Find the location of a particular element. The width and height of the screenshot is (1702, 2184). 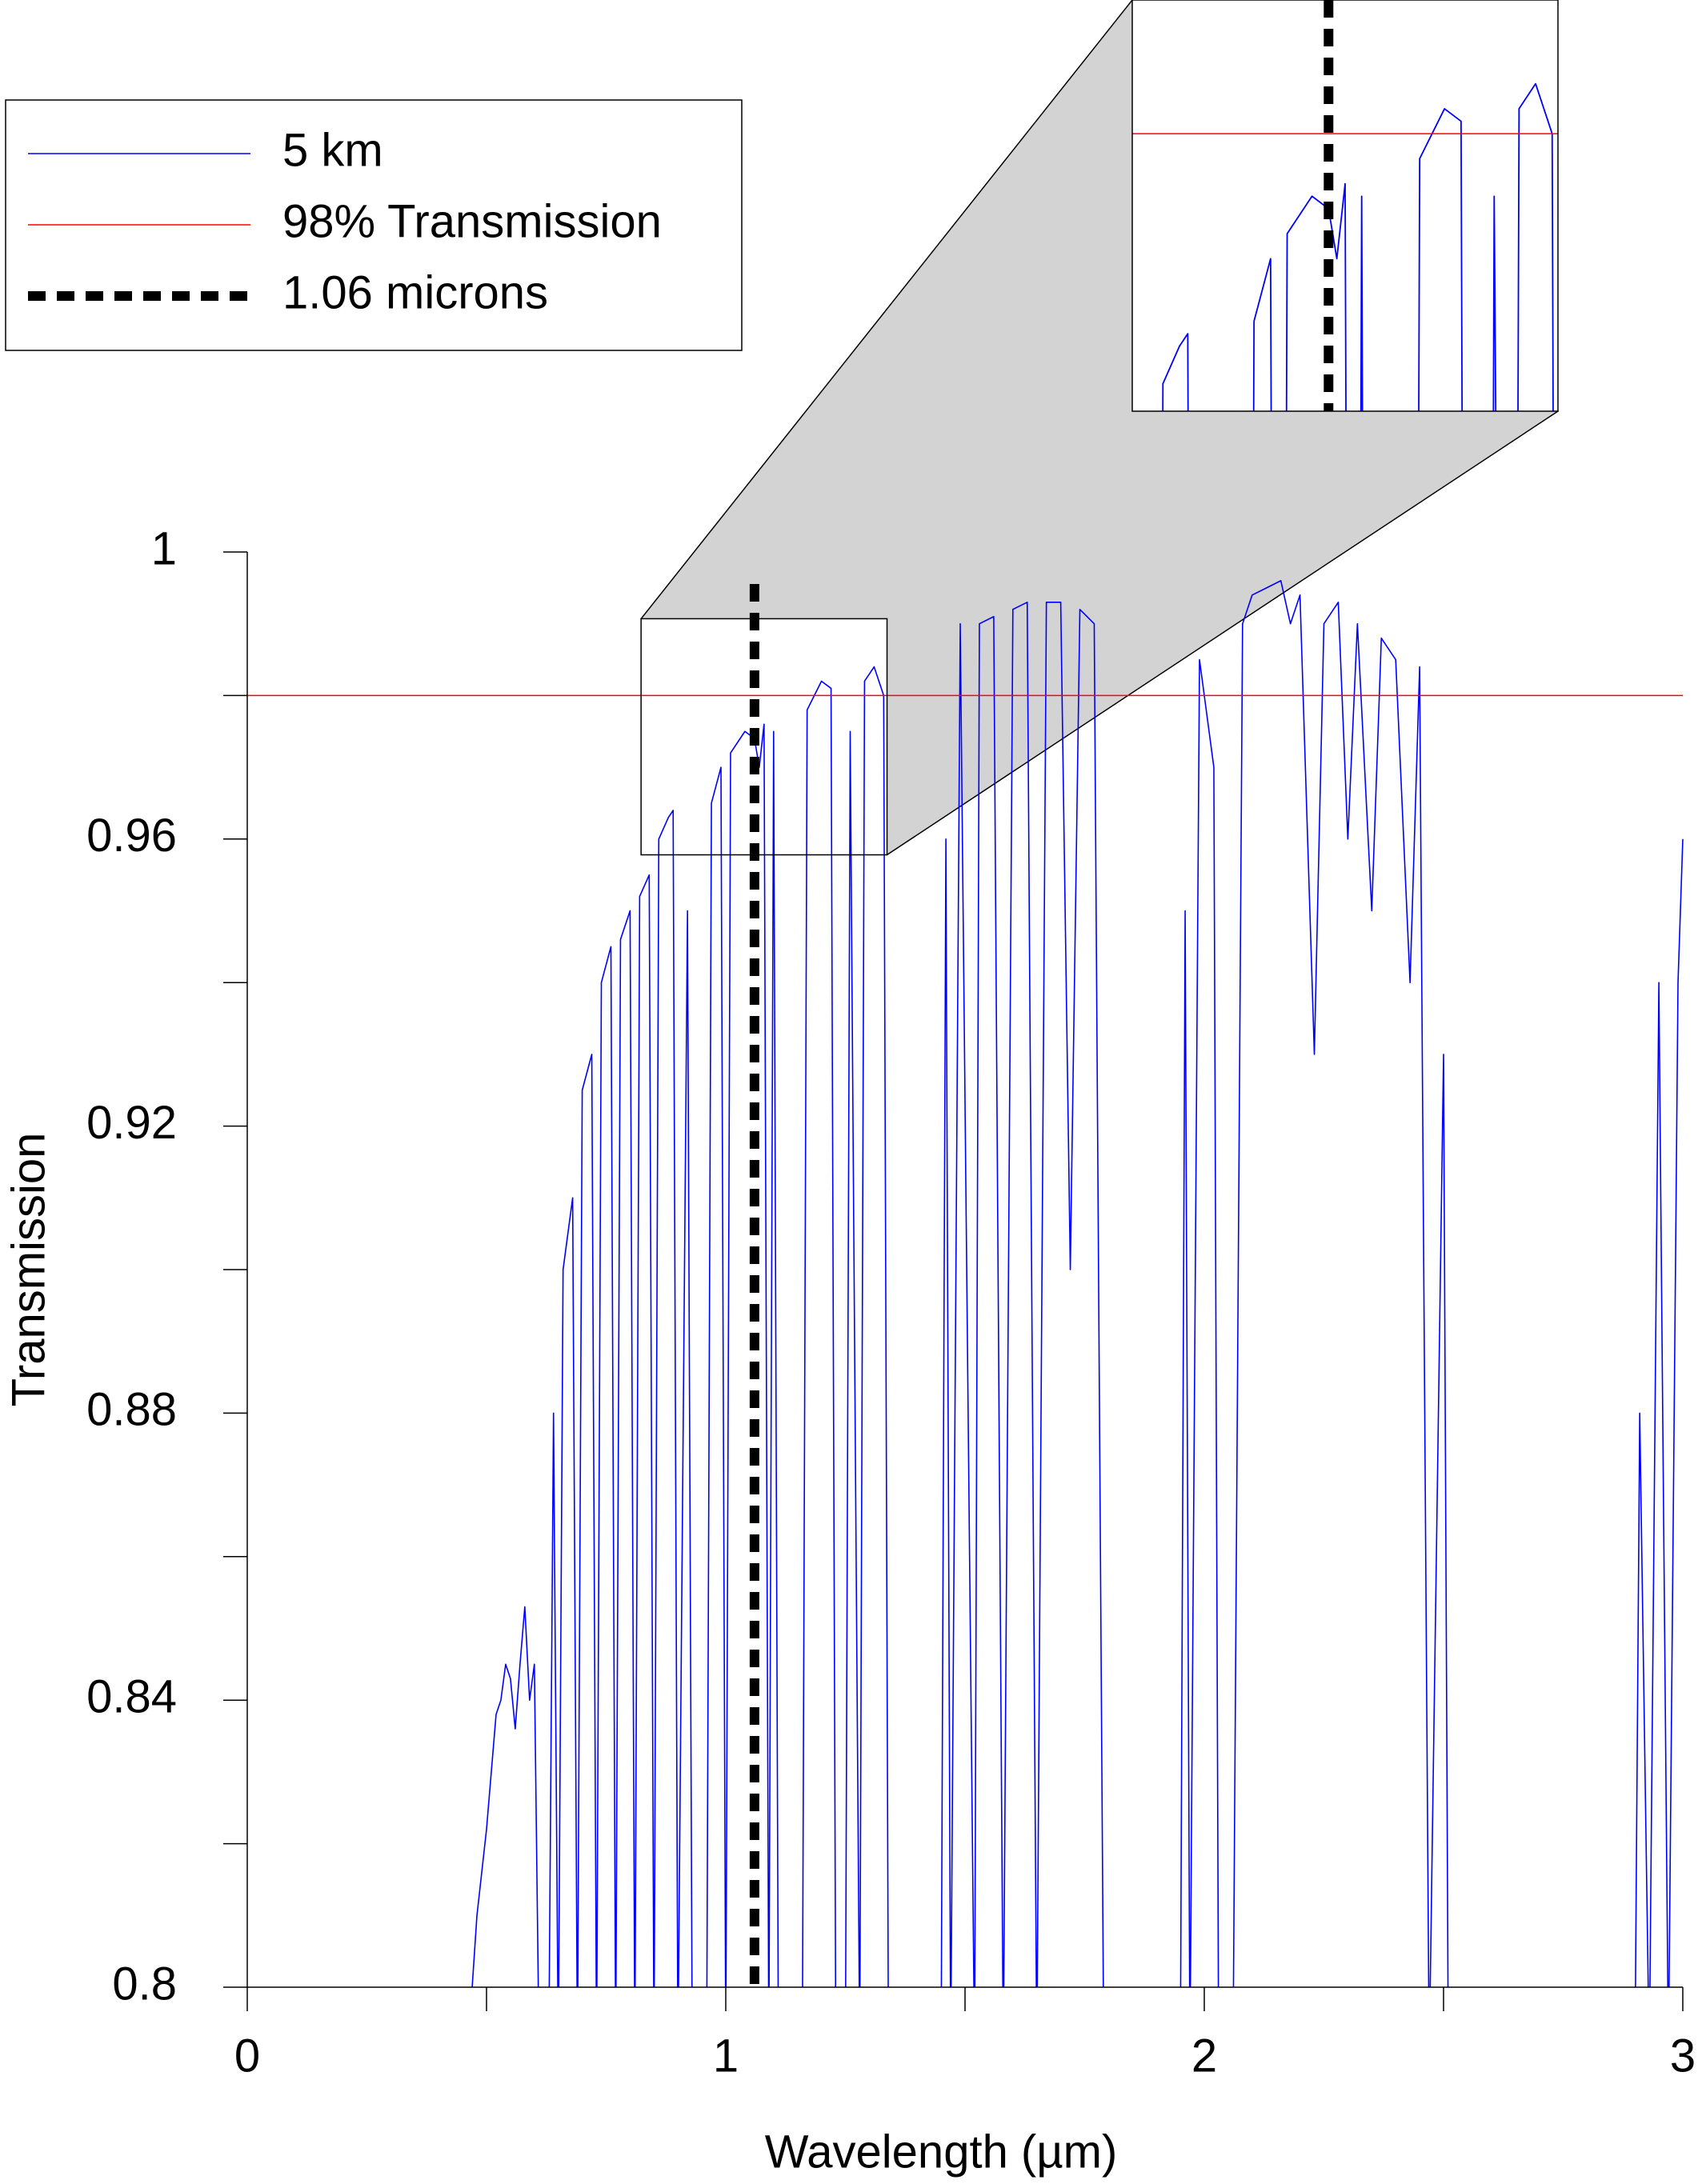

x-tick-label: 3 is located at coordinates (1683, 2056).